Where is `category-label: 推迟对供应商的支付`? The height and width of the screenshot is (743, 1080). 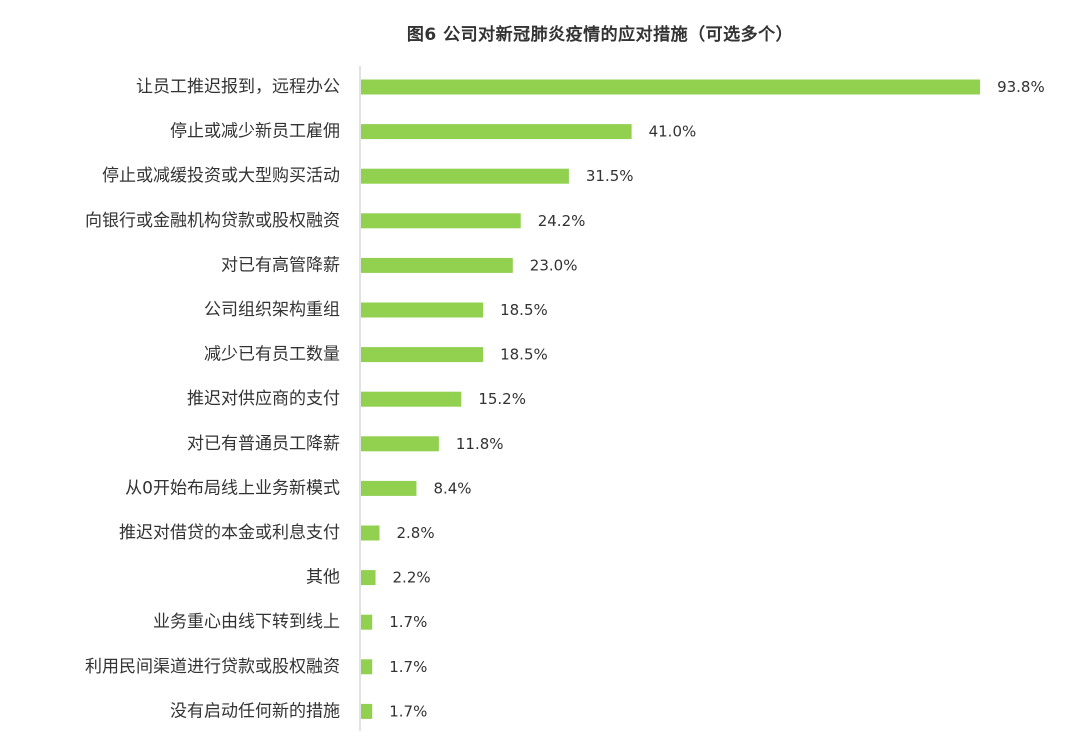 category-label: 推迟对供应商的支付 is located at coordinates (263, 399).